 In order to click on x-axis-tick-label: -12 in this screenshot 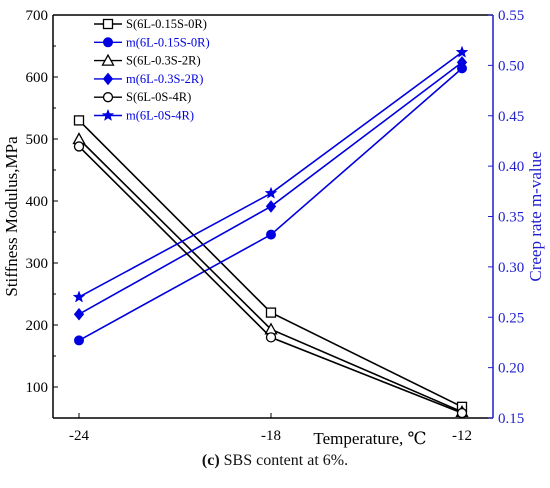, I will do `click(462, 436)`.